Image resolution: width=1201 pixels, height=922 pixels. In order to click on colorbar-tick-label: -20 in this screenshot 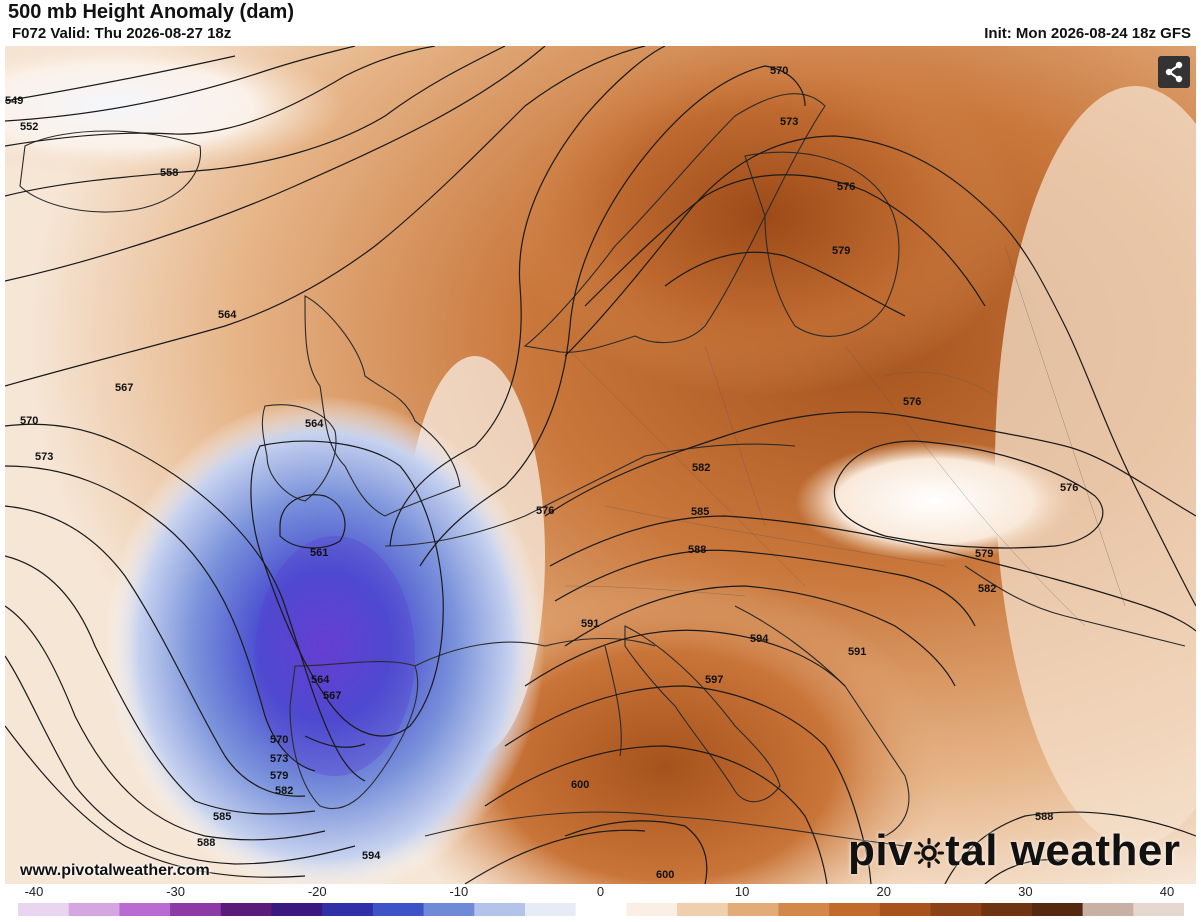, I will do `click(317, 891)`.